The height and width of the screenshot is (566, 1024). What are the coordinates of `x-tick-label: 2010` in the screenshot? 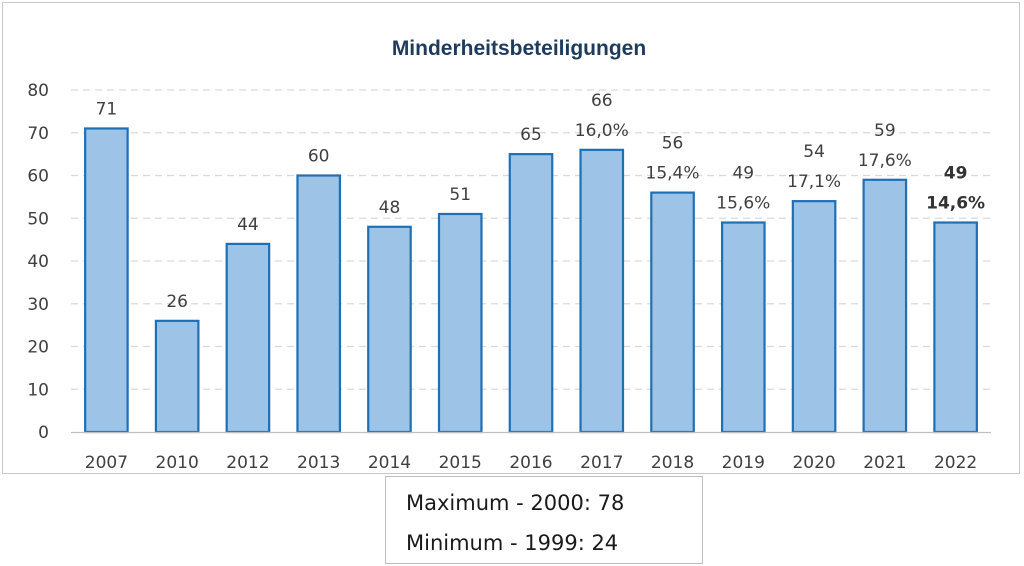 It's located at (177, 463).